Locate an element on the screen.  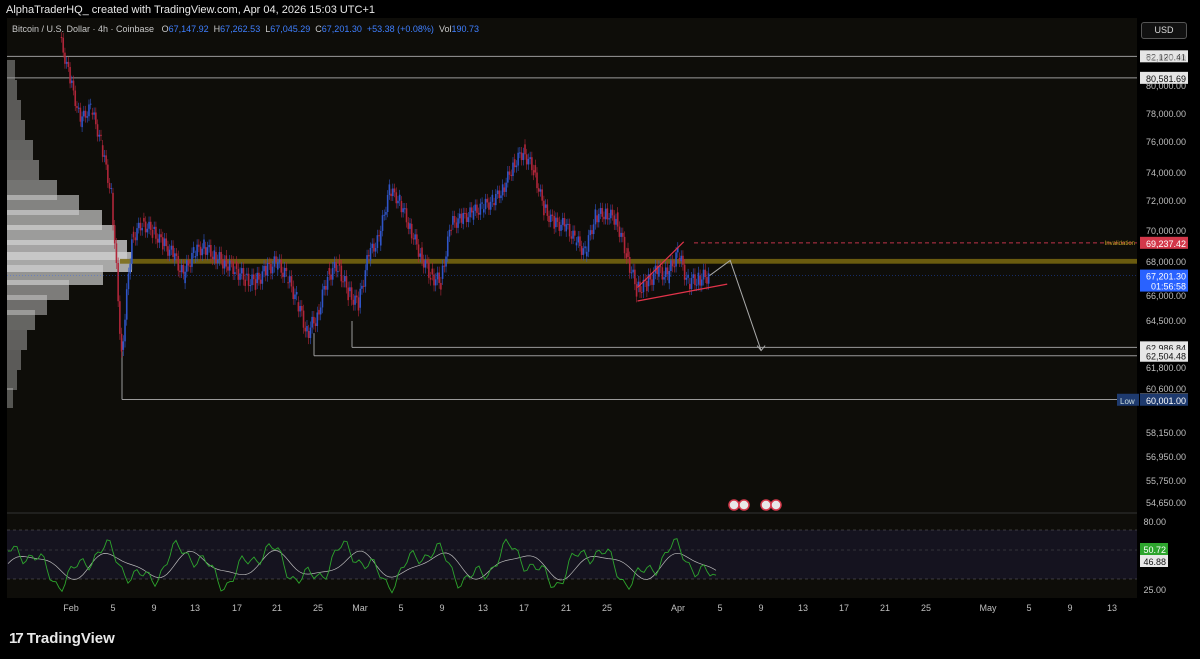
time-axis-tick: Mar is located at coordinates (360, 608).